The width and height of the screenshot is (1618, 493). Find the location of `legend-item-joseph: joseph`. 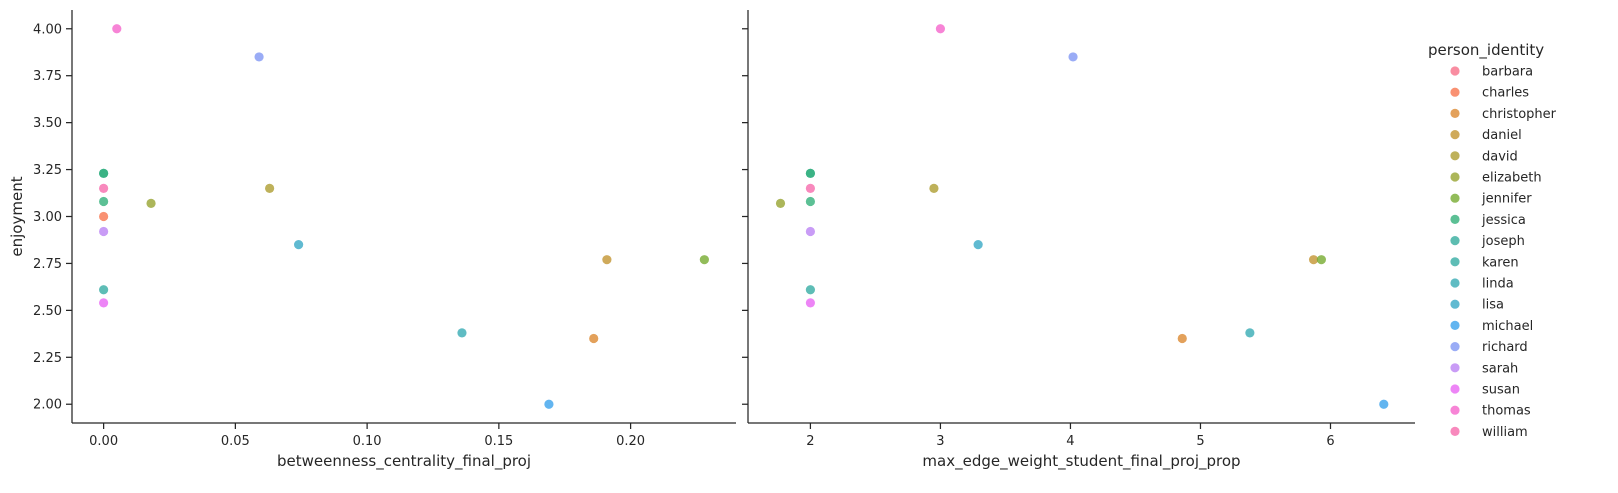

legend-item-joseph: joseph is located at coordinates (1487, 241).